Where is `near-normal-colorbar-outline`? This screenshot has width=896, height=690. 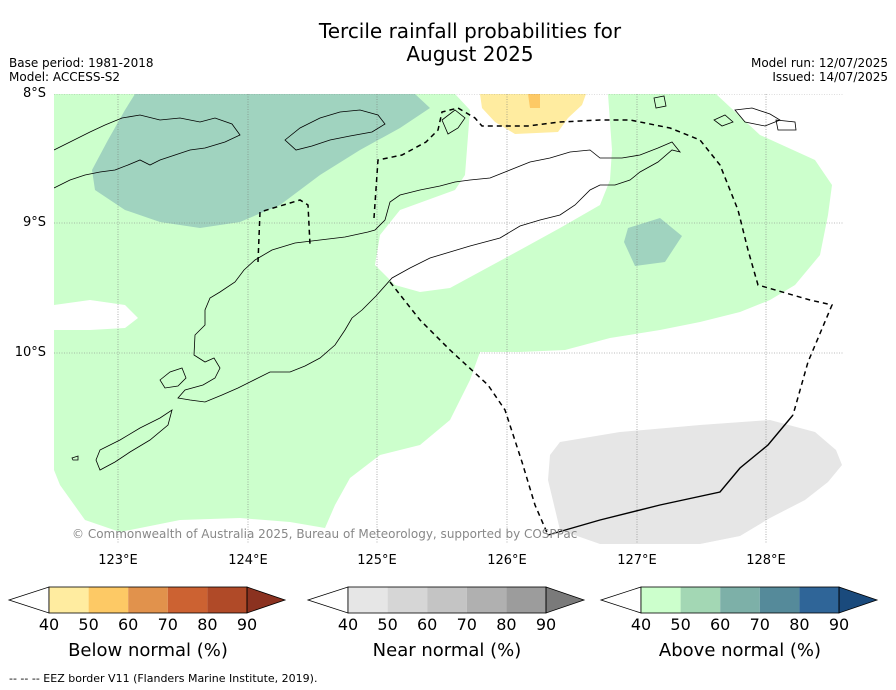
near-normal-colorbar-outline is located at coordinates (447, 600).